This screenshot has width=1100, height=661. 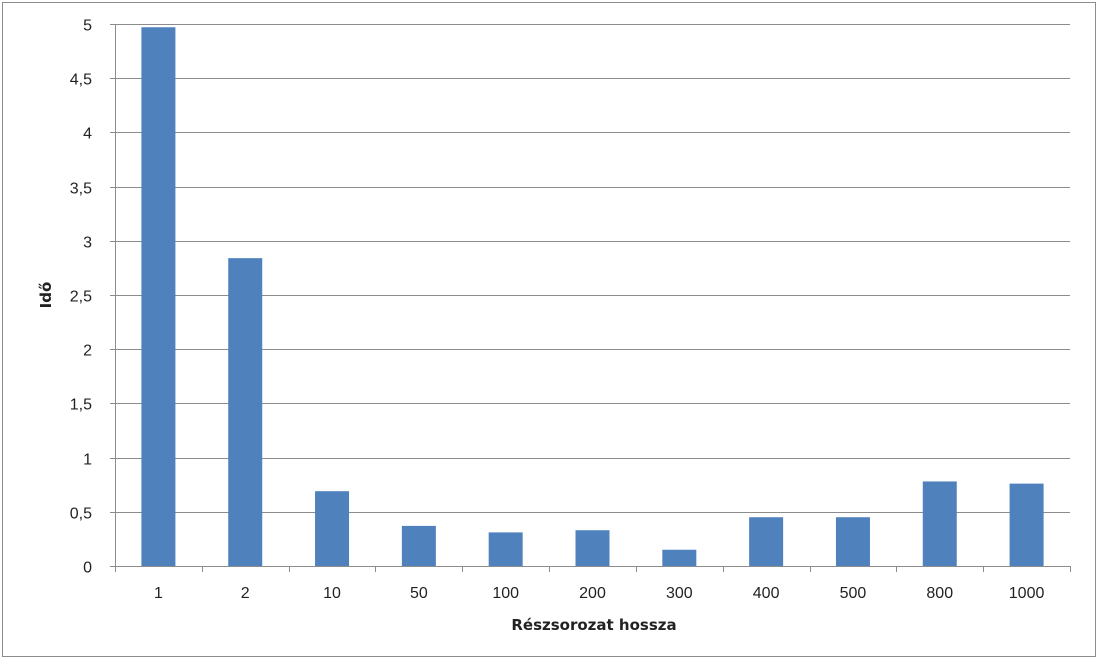 What do you see at coordinates (853, 593) in the screenshot?
I see `x-tick-label: 500` at bounding box center [853, 593].